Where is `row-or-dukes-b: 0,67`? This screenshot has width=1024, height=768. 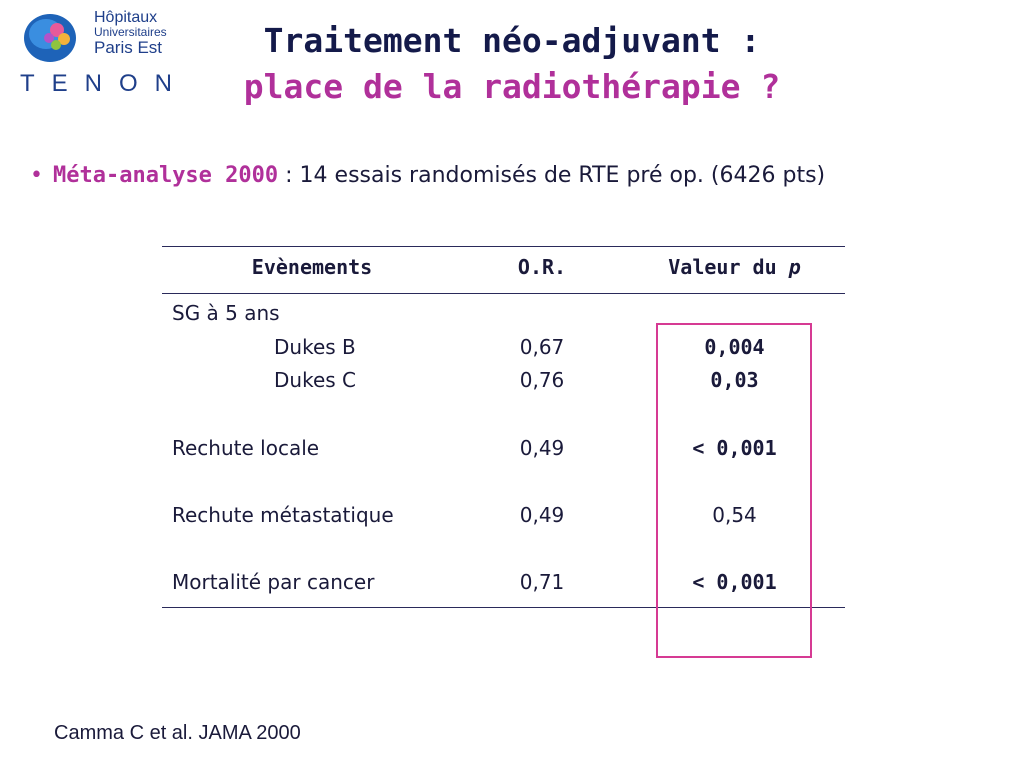 row-or-dukes-b: 0,67 is located at coordinates (542, 347).